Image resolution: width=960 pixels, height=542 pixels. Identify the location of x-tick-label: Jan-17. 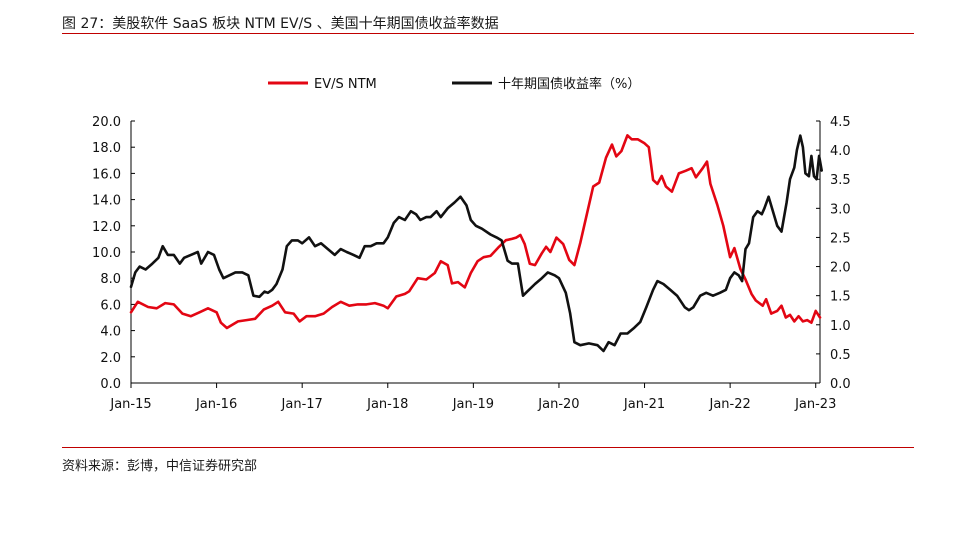
(302, 404).